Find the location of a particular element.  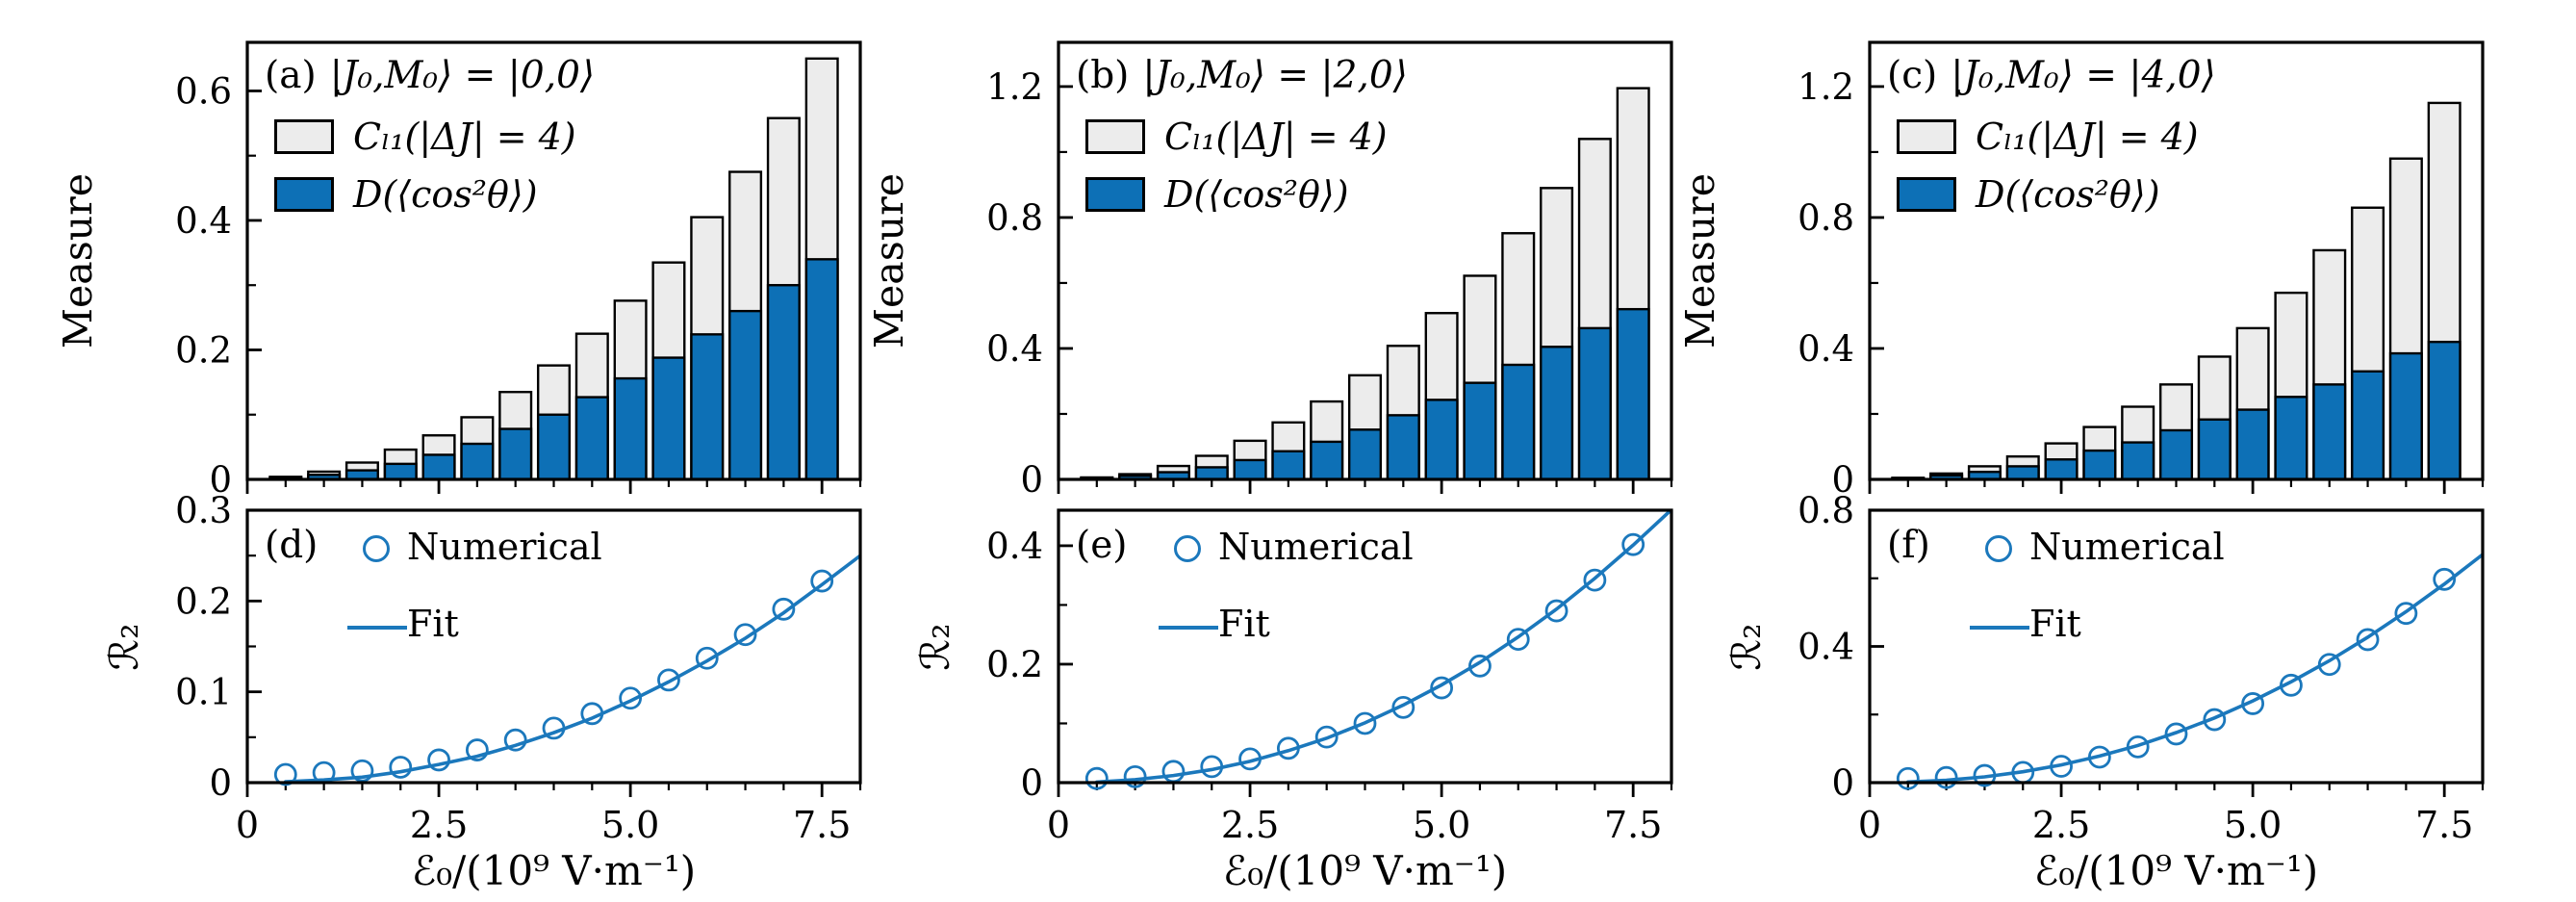

legend-line-marker-icon is located at coordinates (1999, 628).